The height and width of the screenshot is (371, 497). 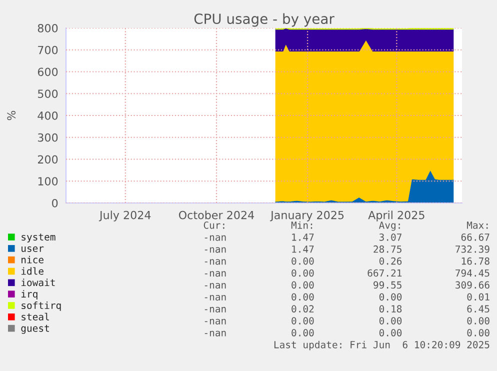 I want to click on legend-label: user, so click(x=33, y=249).